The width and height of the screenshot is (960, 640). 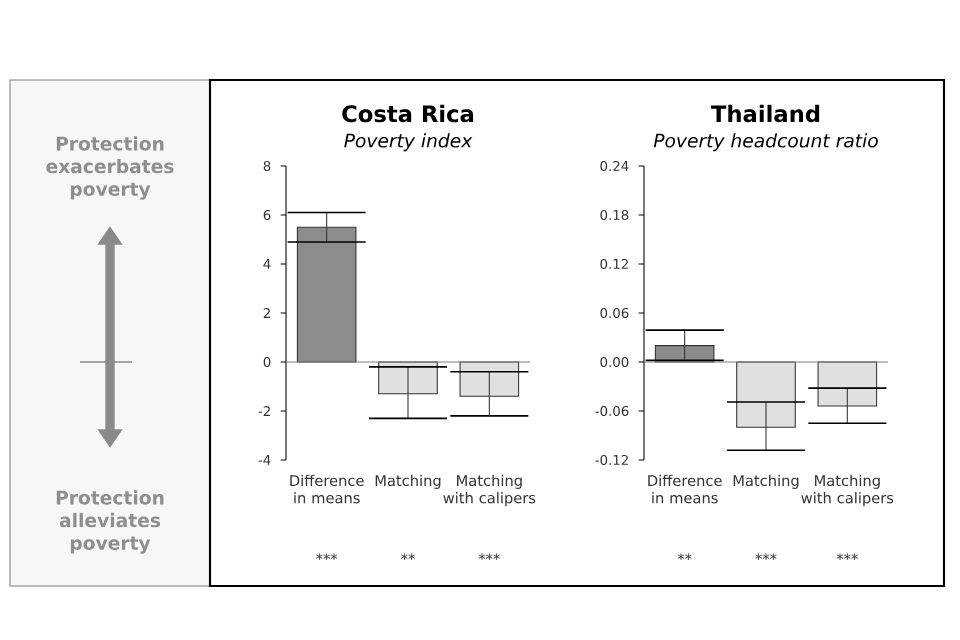 I want to click on chart-title: Costa Rica, so click(x=408, y=113).